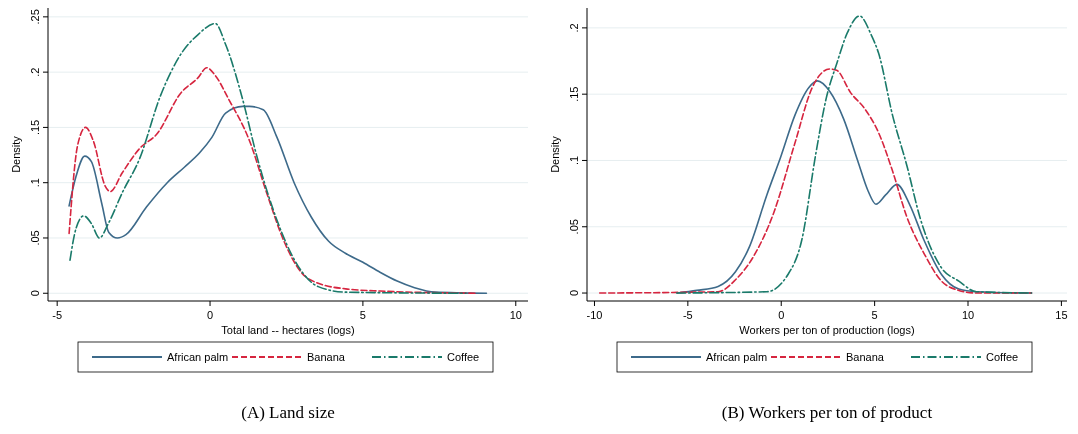  What do you see at coordinates (827, 412) in the screenshot?
I see `text: (B) Workers per ton of product` at bounding box center [827, 412].